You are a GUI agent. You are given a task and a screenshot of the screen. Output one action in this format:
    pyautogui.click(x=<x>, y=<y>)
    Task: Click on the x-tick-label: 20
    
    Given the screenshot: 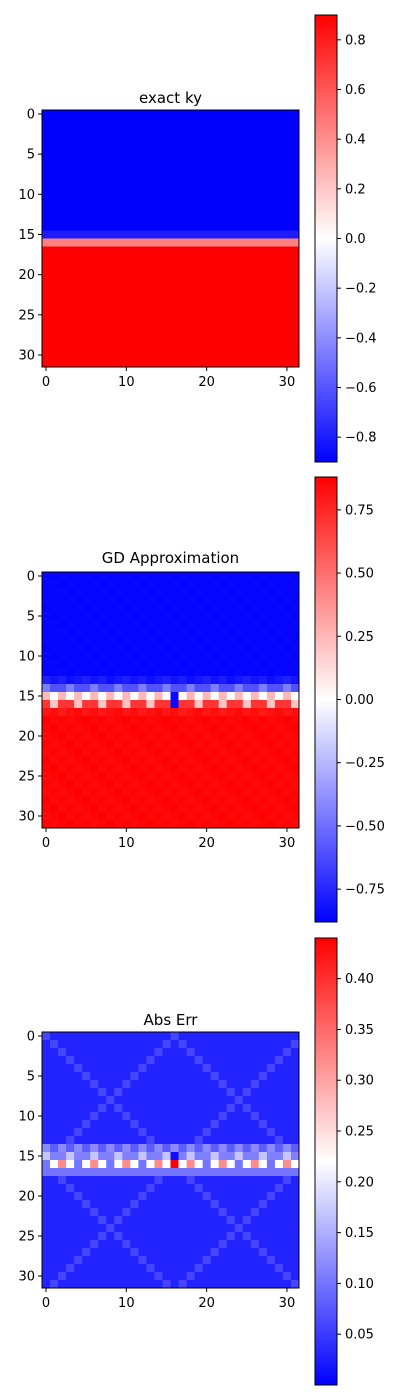 What is the action you would take?
    pyautogui.click(x=206, y=1303)
    